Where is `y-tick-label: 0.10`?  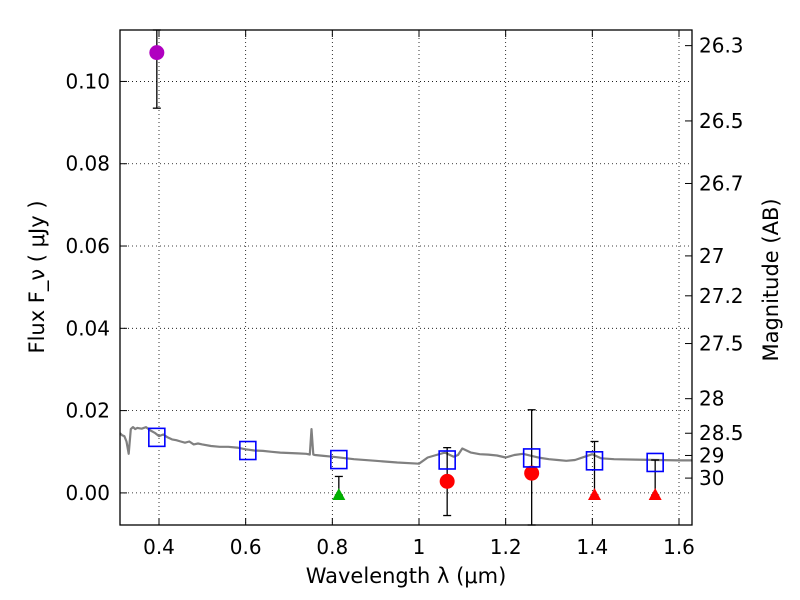
y-tick-label: 0.10 is located at coordinates (87, 81).